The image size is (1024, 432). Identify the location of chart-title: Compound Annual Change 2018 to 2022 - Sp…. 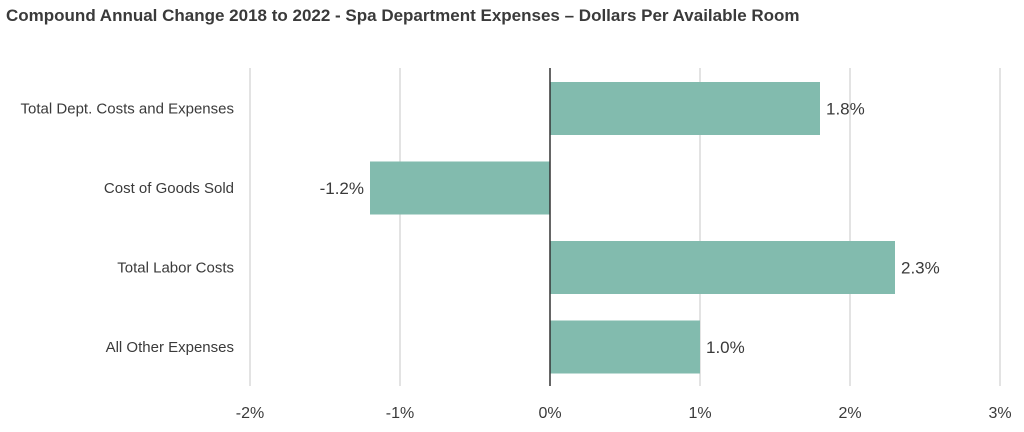
(403, 15).